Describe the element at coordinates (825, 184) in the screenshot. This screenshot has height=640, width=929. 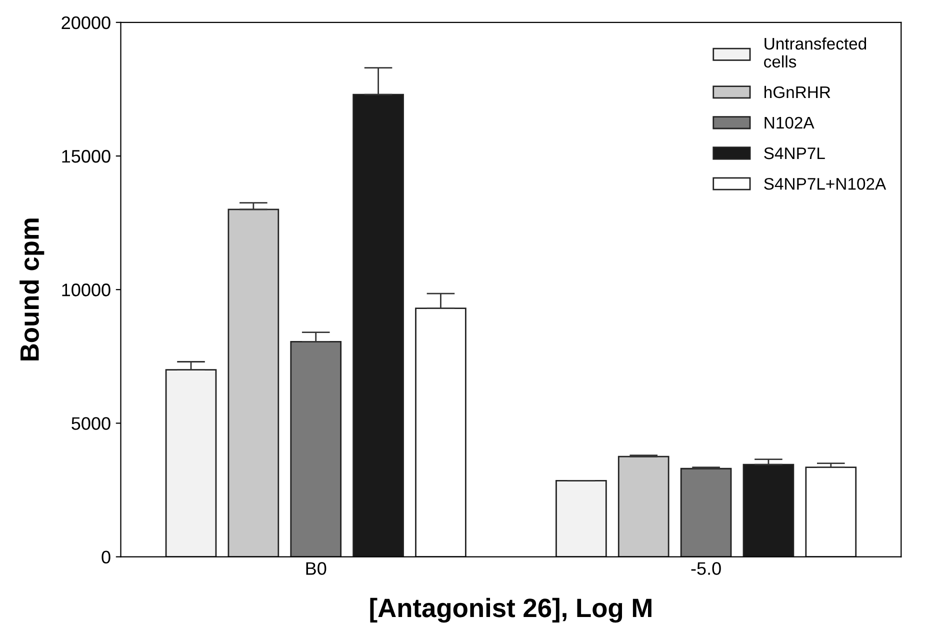
I see `legend-label: S4NP7L+N102A` at that location.